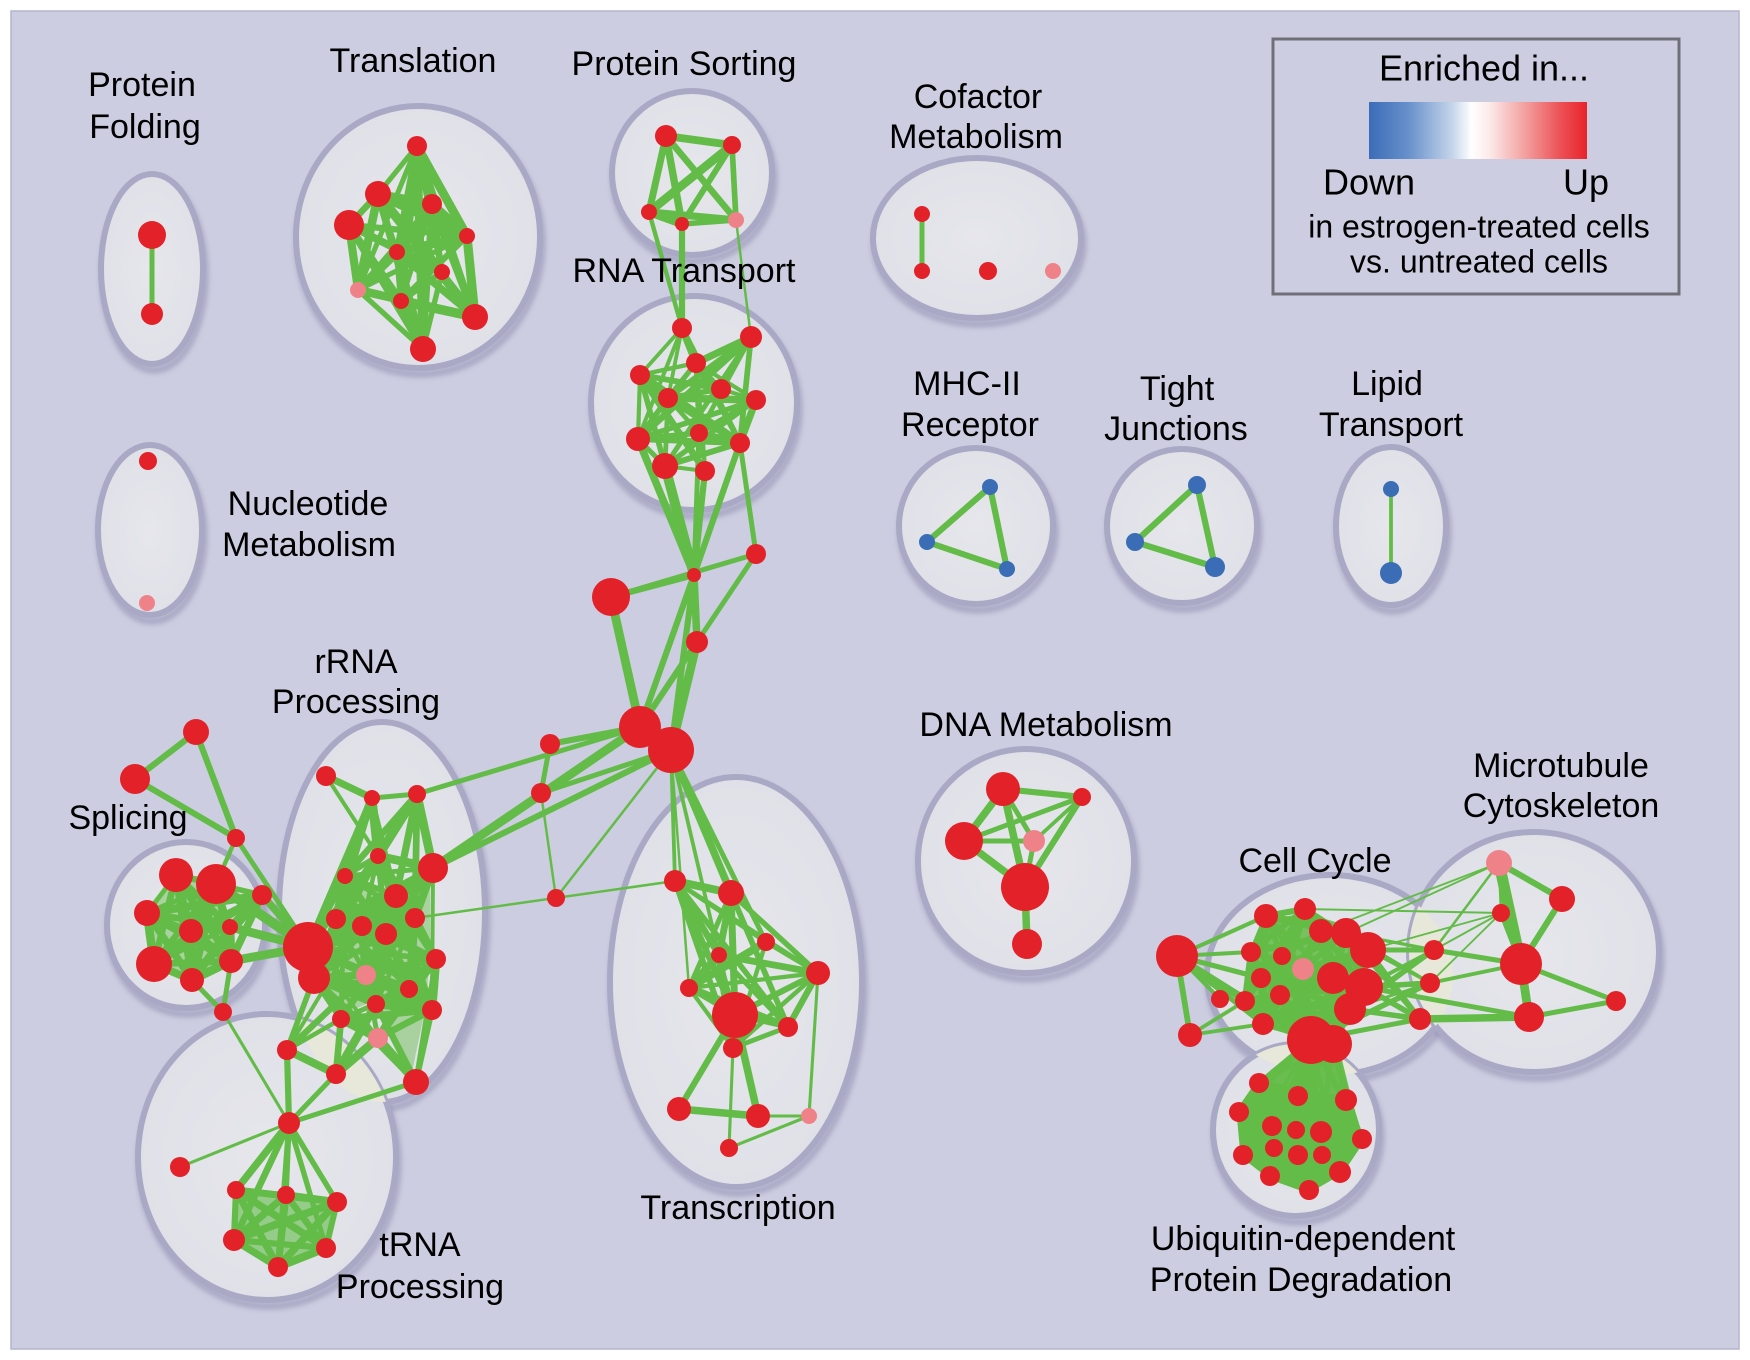  Describe the element at coordinates (1586, 182) in the screenshot. I see `svg-text: Up` at that location.